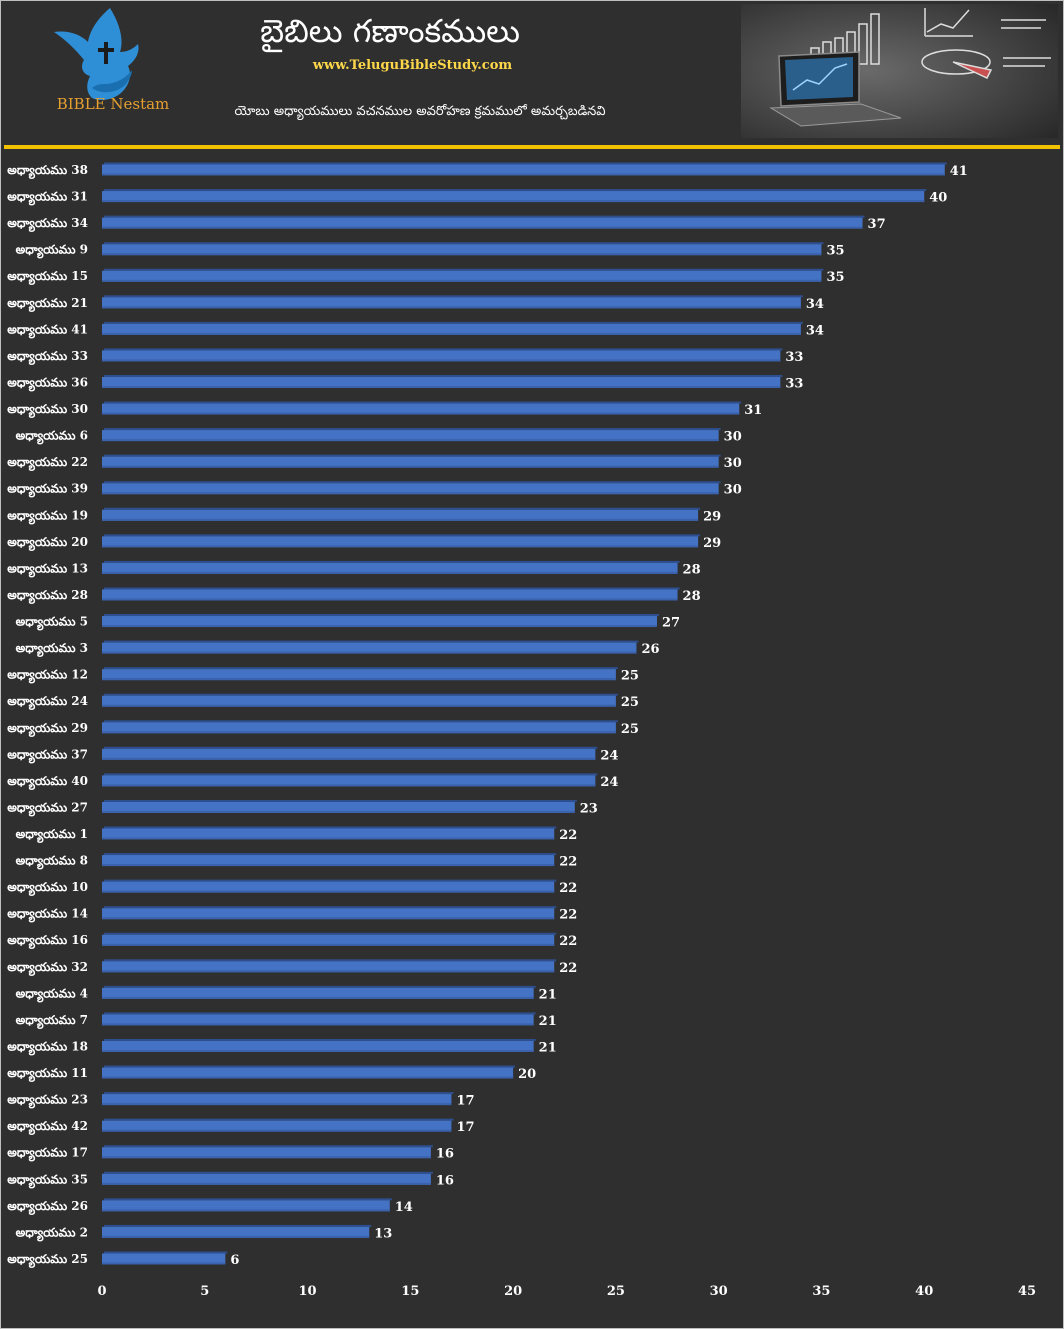 The width and height of the screenshot is (1064, 1329). Describe the element at coordinates (47, 569) in the screenshot. I see `category-label: అధ్యాయము 13` at that location.